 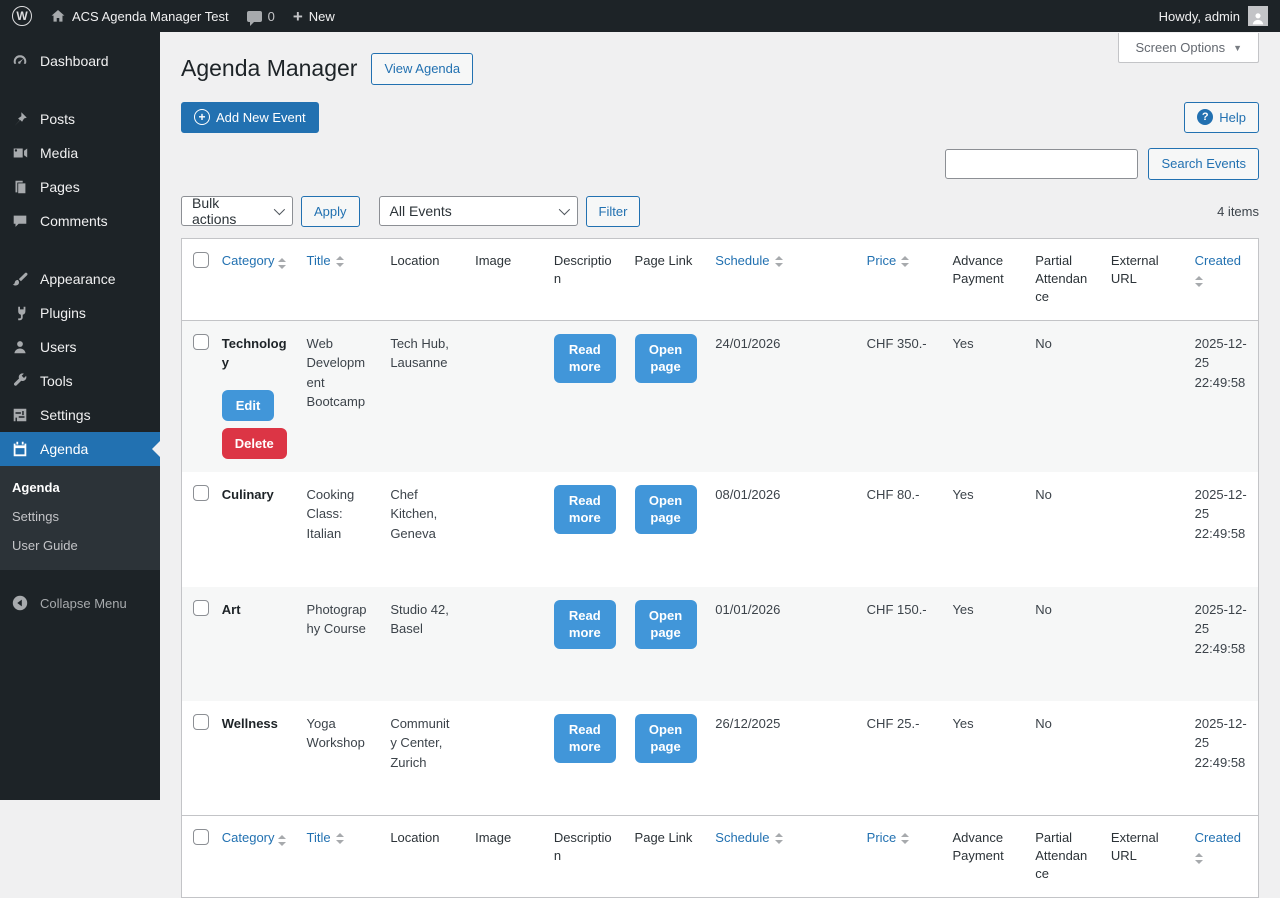 What do you see at coordinates (780, 280) in the screenshot?
I see `column-header-schedule: Schedule` at bounding box center [780, 280].